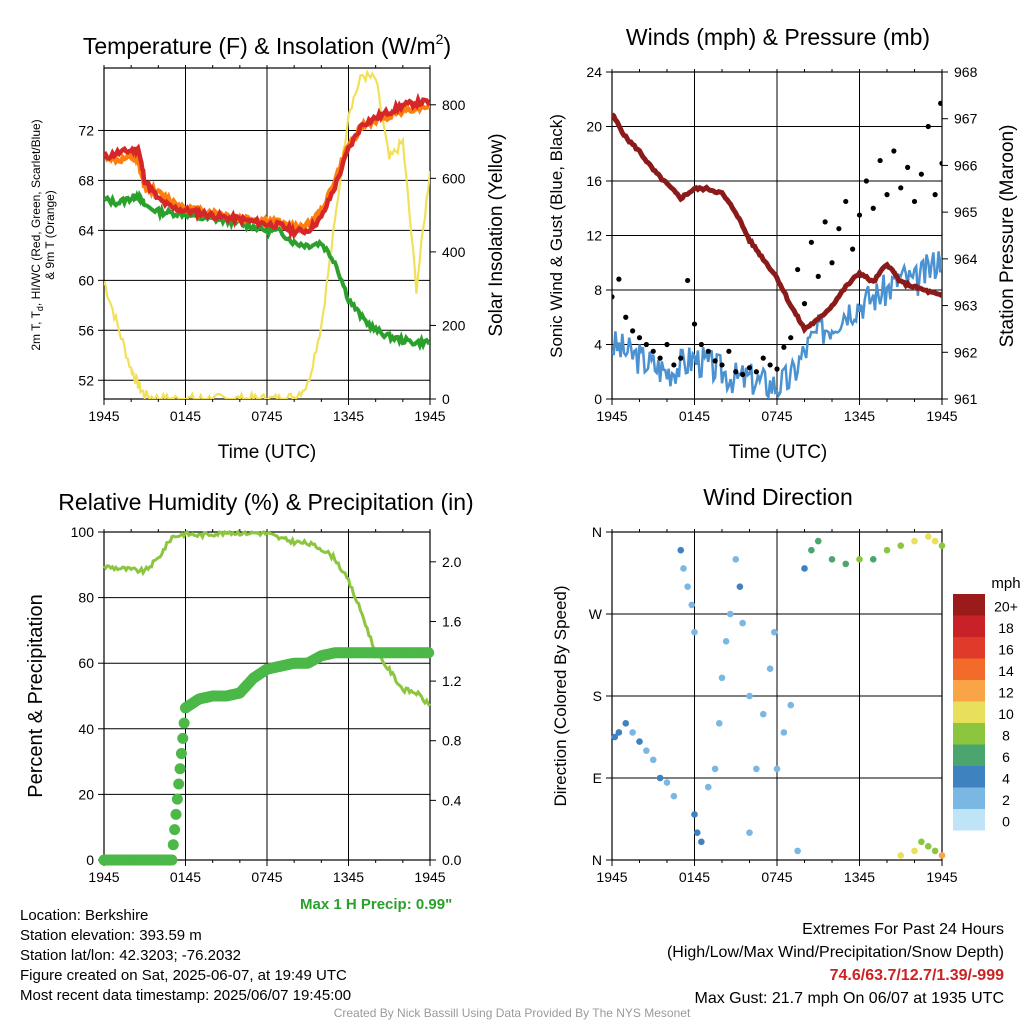 The image size is (1024, 1024). Describe the element at coordinates (496, 234) in the screenshot. I see `temperature-ylabel-right: Solar Insolation (Yellow)` at that location.